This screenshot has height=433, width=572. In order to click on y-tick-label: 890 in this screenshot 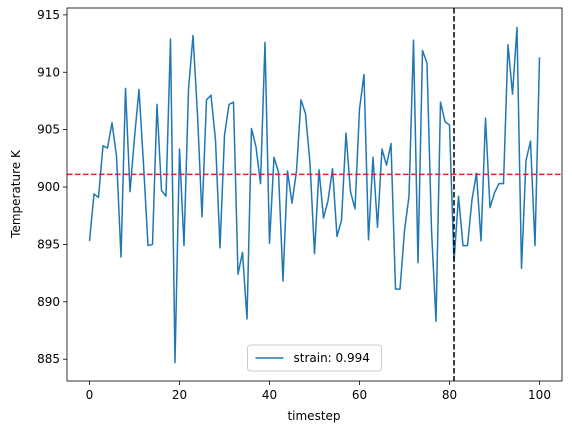, I will do `click(48, 302)`.